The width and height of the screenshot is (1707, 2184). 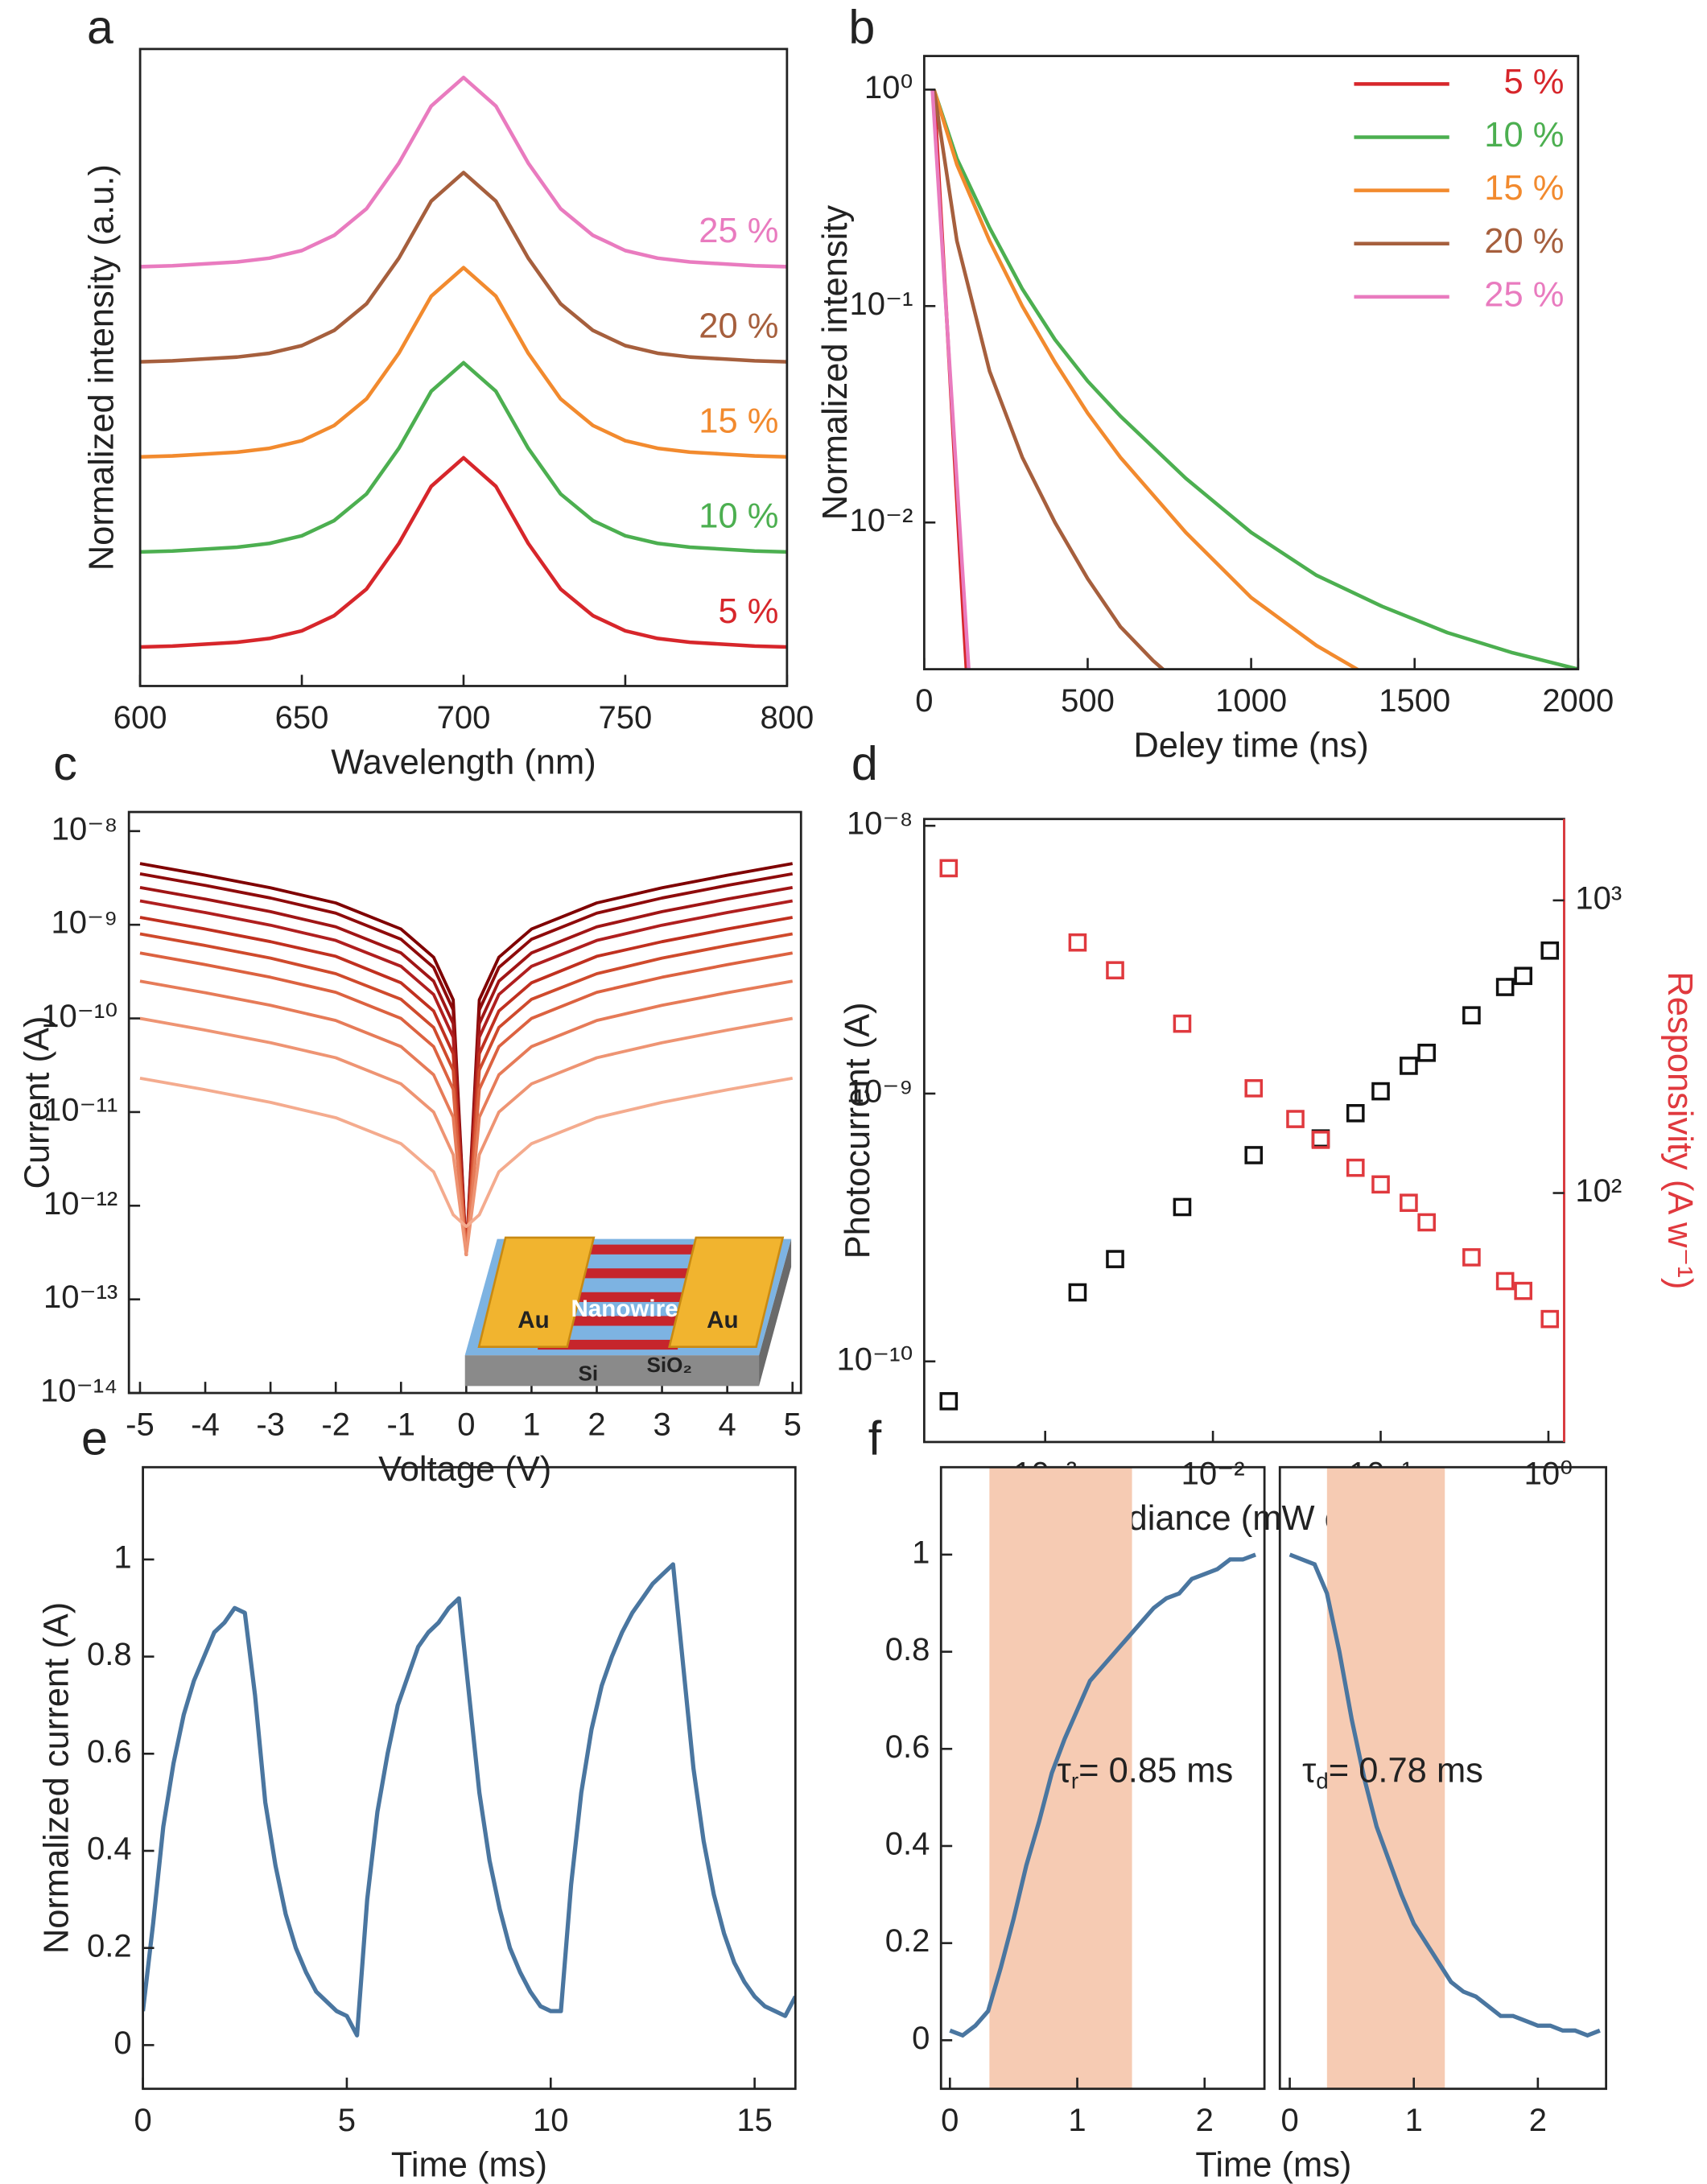 I want to click on y-tick-label: 10⁻⁹, so click(x=85, y=923).